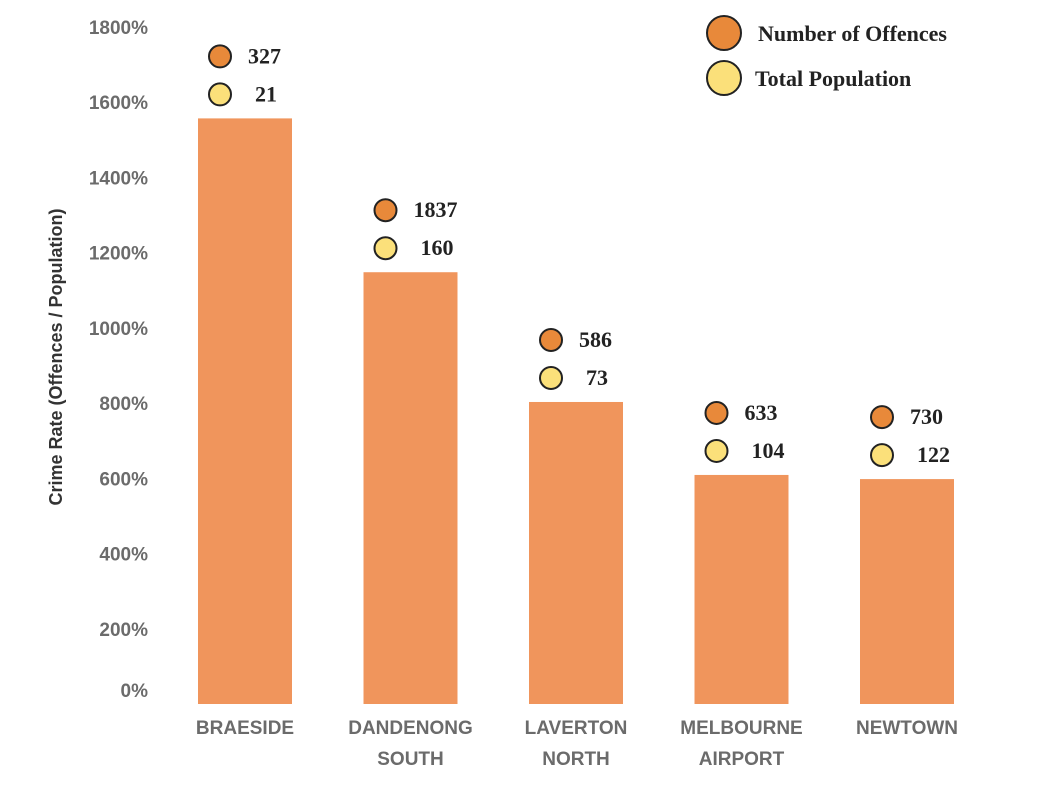  I want to click on population-value: 160, so click(437, 247).